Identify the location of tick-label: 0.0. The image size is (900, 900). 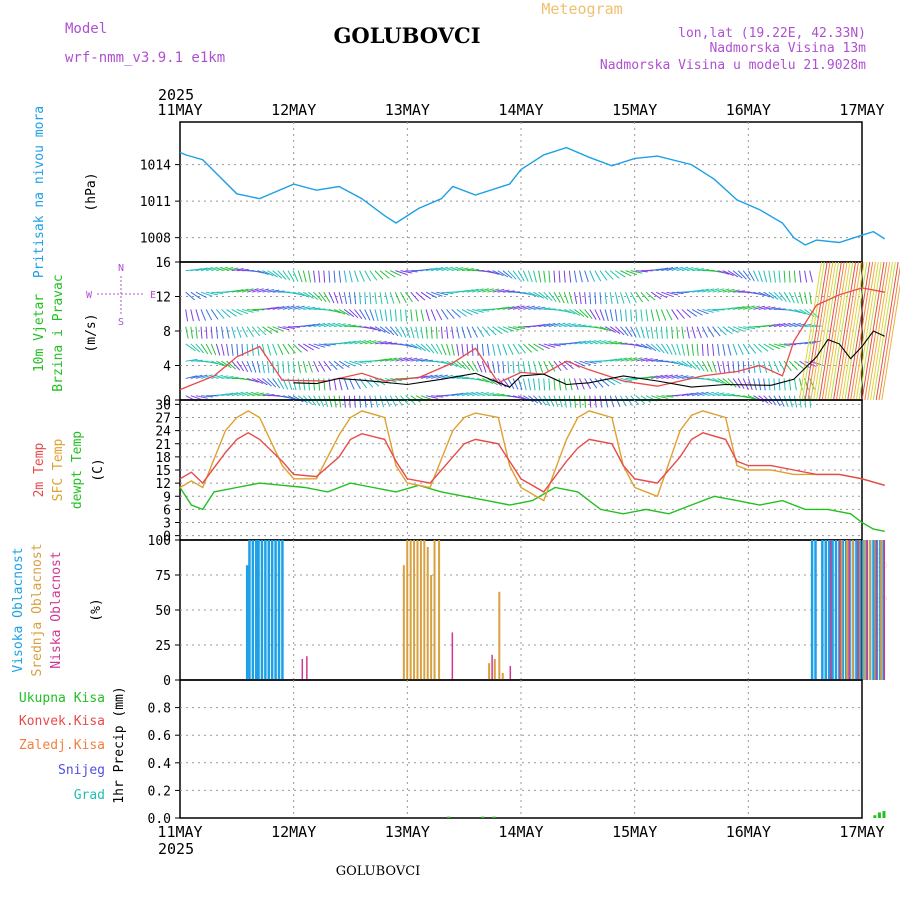
(159, 819).